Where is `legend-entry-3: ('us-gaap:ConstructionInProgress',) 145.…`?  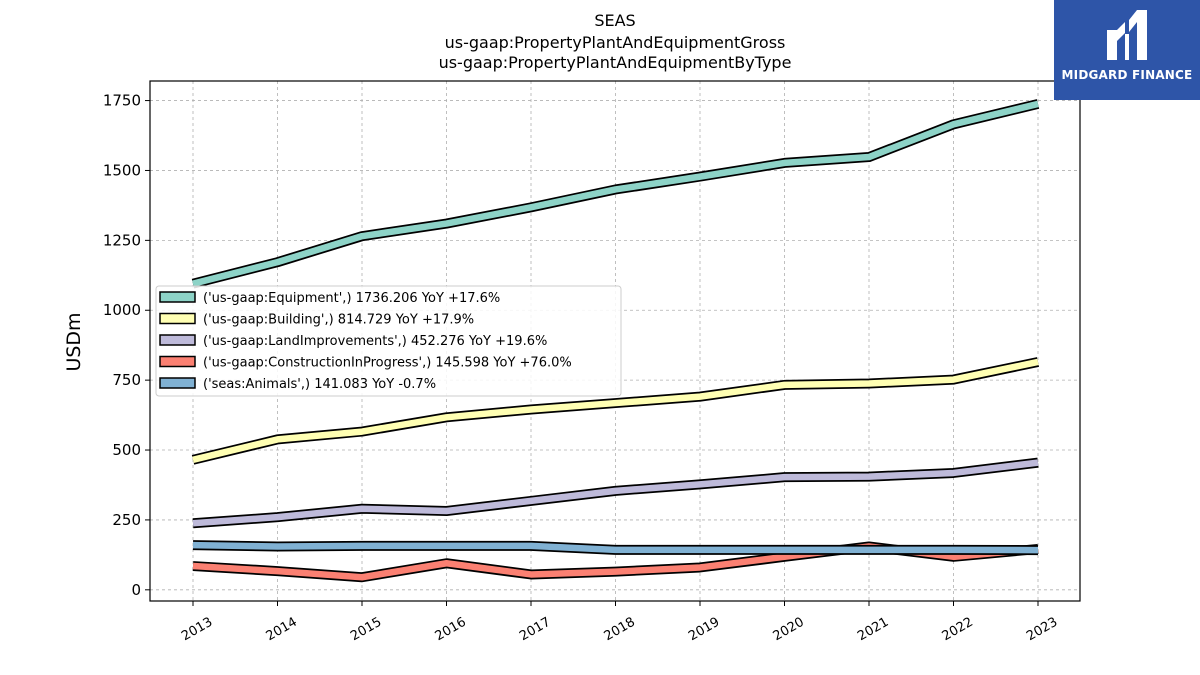
legend-entry-3: ('us-gaap:ConstructionInProgress',) 145.… is located at coordinates (387, 363).